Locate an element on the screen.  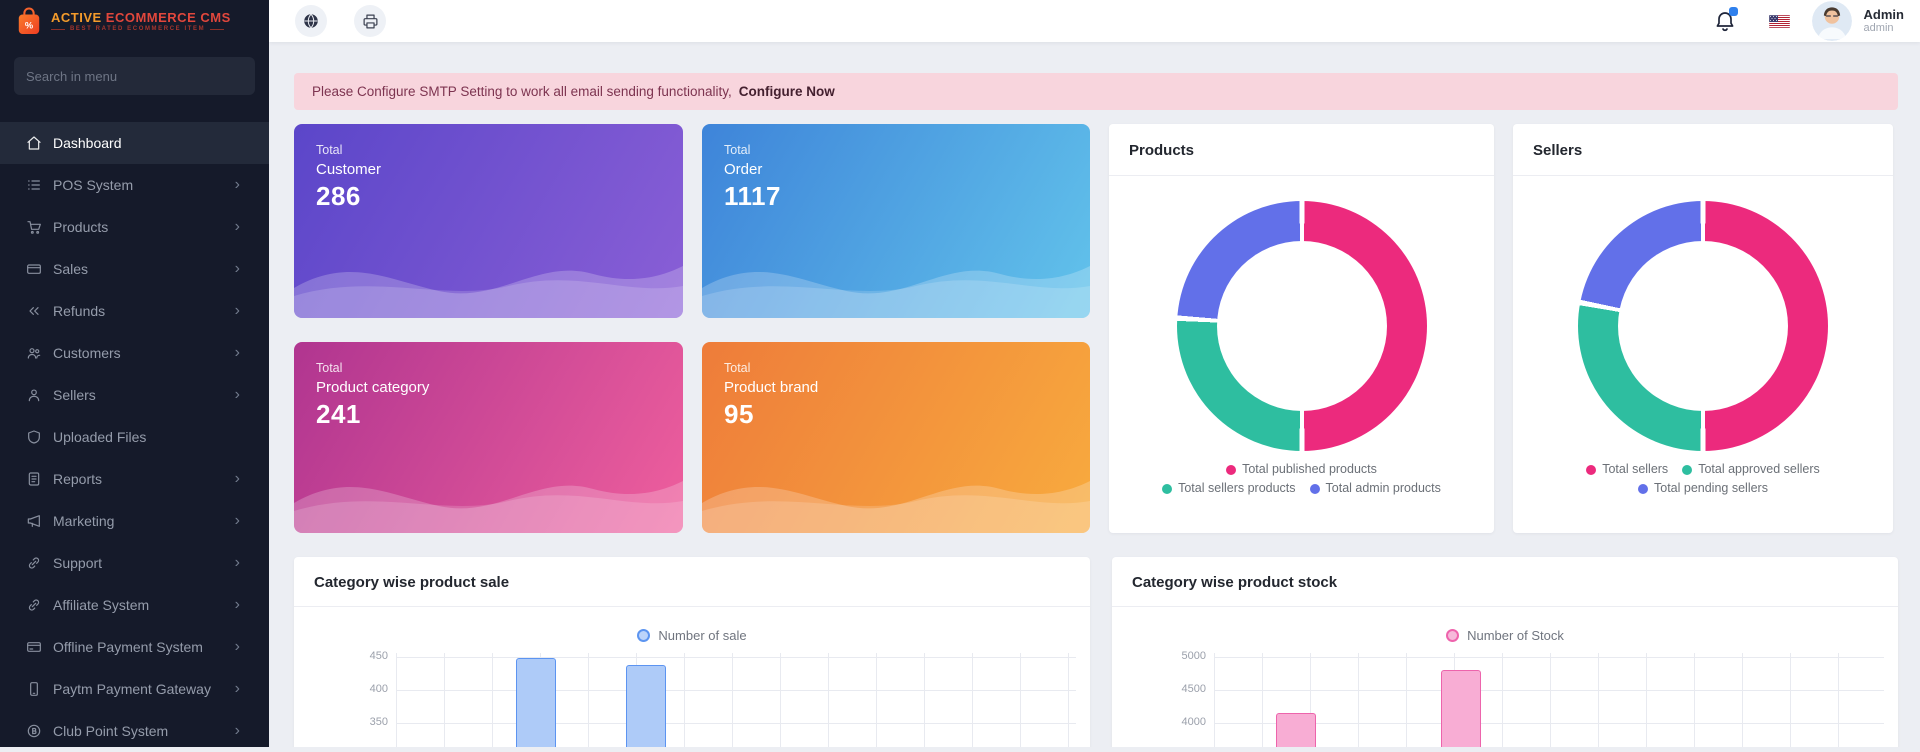
paytm-icon is located at coordinates (34, 689).